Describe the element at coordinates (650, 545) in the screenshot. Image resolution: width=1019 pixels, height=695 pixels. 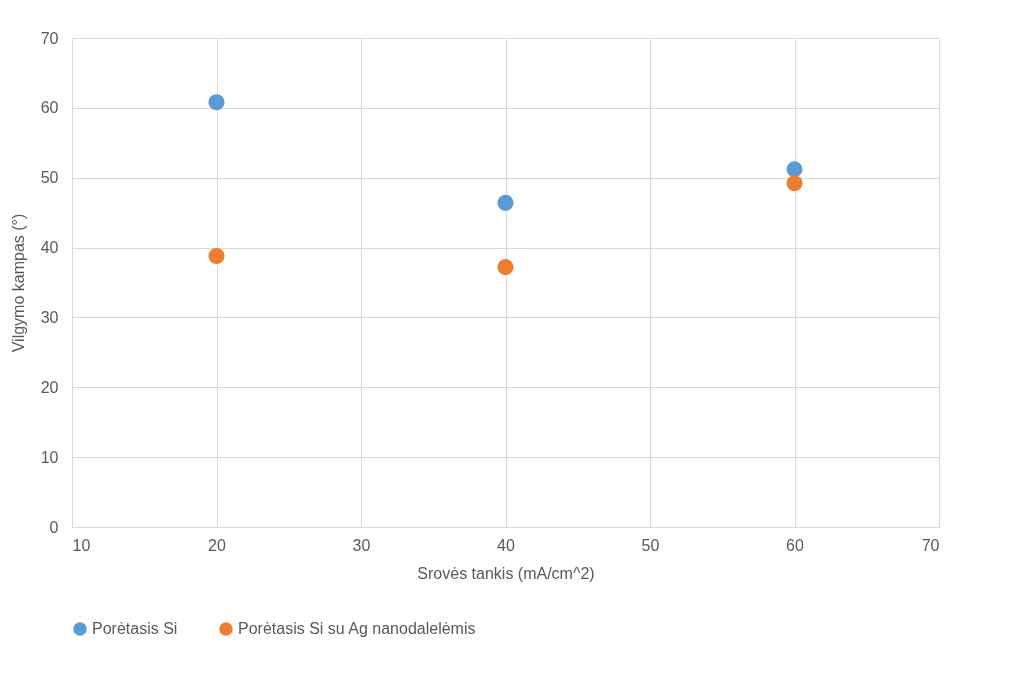
I see `x-tick-label: 50` at that location.